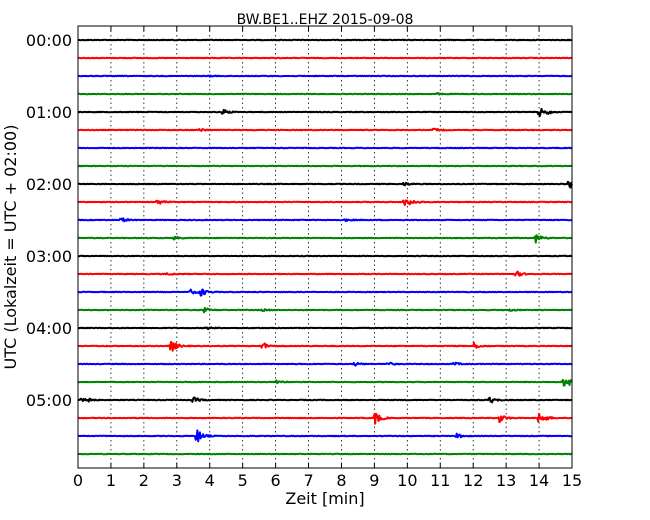 Image resolution: width=650 pixels, height=520 pixels. What do you see at coordinates (49, 328) in the screenshot?
I see `y-tick-label: 04:00` at bounding box center [49, 328].